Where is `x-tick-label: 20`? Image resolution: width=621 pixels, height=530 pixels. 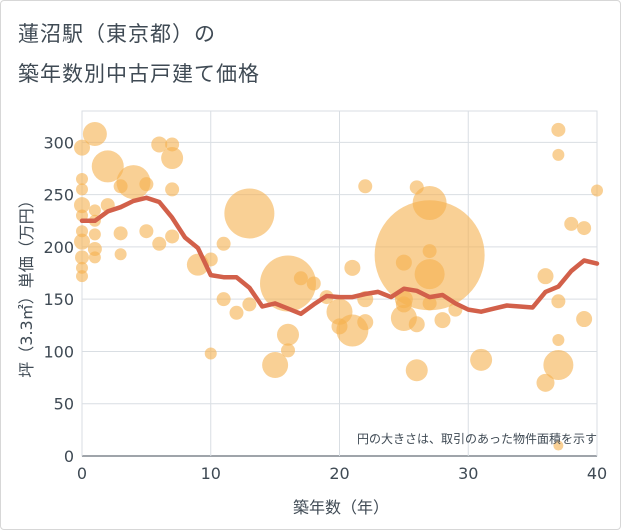
x-tick-label: 20 is located at coordinates (339, 473).